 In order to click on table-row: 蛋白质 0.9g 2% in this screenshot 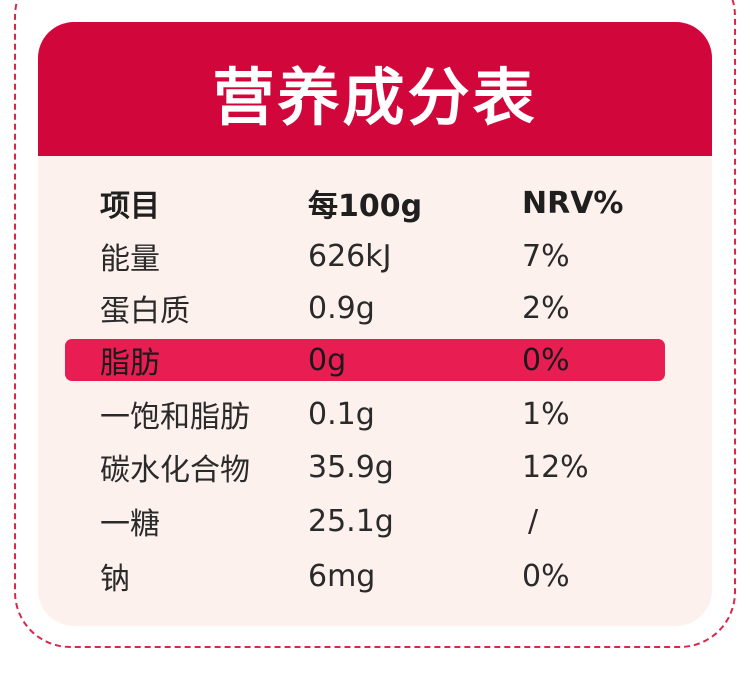, I will do `click(375, 309)`.